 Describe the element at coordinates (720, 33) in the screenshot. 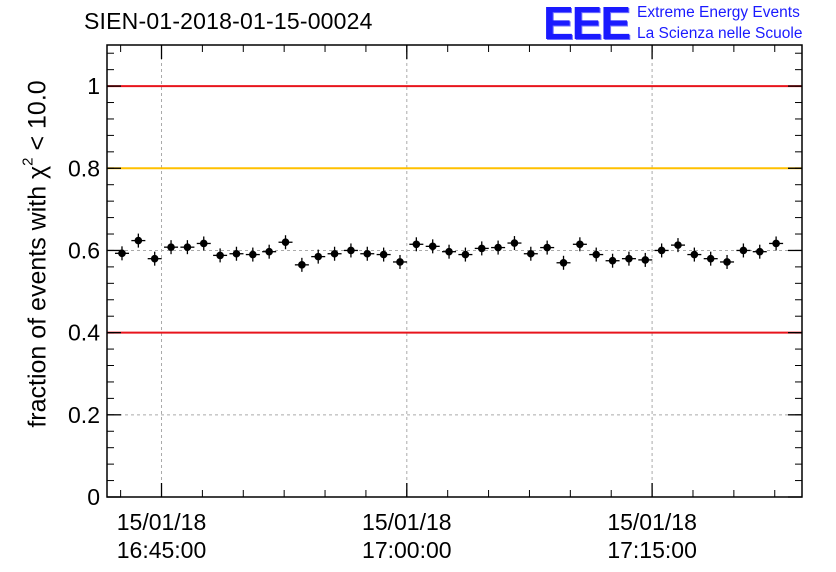

I see `logo-line-2: La Scienza nelle Scuole` at that location.